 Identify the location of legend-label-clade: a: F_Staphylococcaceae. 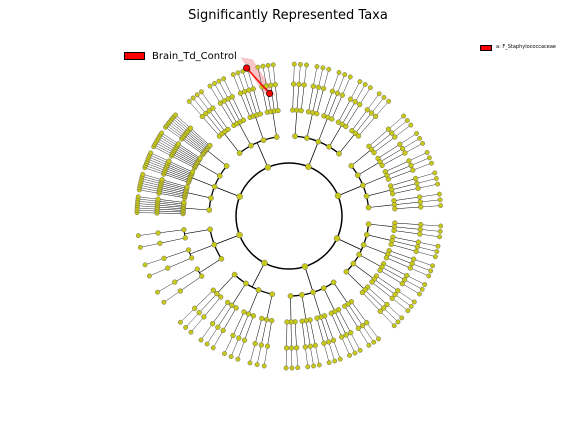
(526, 47).